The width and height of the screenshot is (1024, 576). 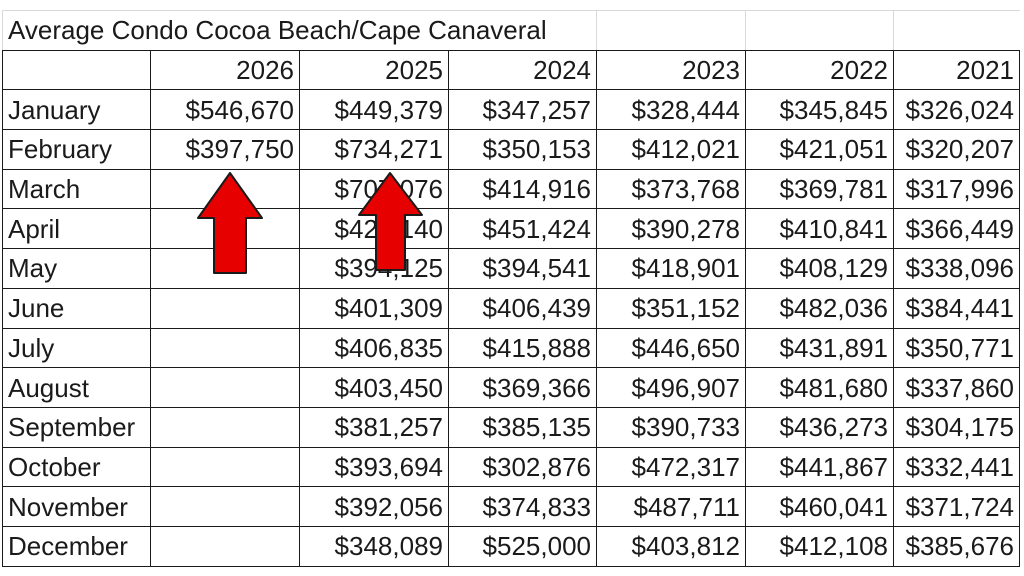 What do you see at coordinates (374, 348) in the screenshot?
I see `price-cell: $406,835` at bounding box center [374, 348].